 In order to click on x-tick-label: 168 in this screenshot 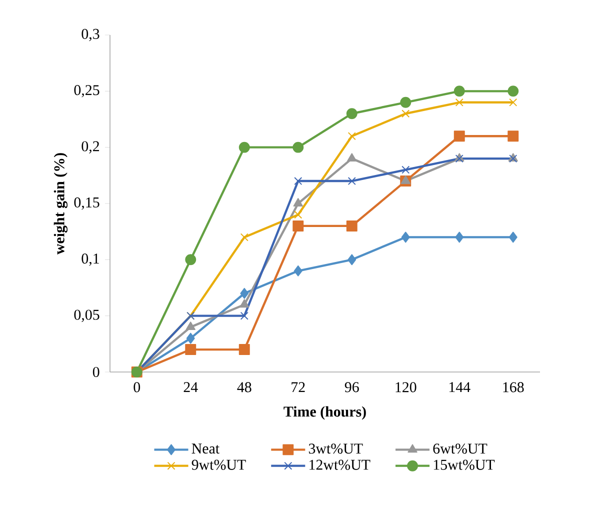, I will do `click(513, 387)`.